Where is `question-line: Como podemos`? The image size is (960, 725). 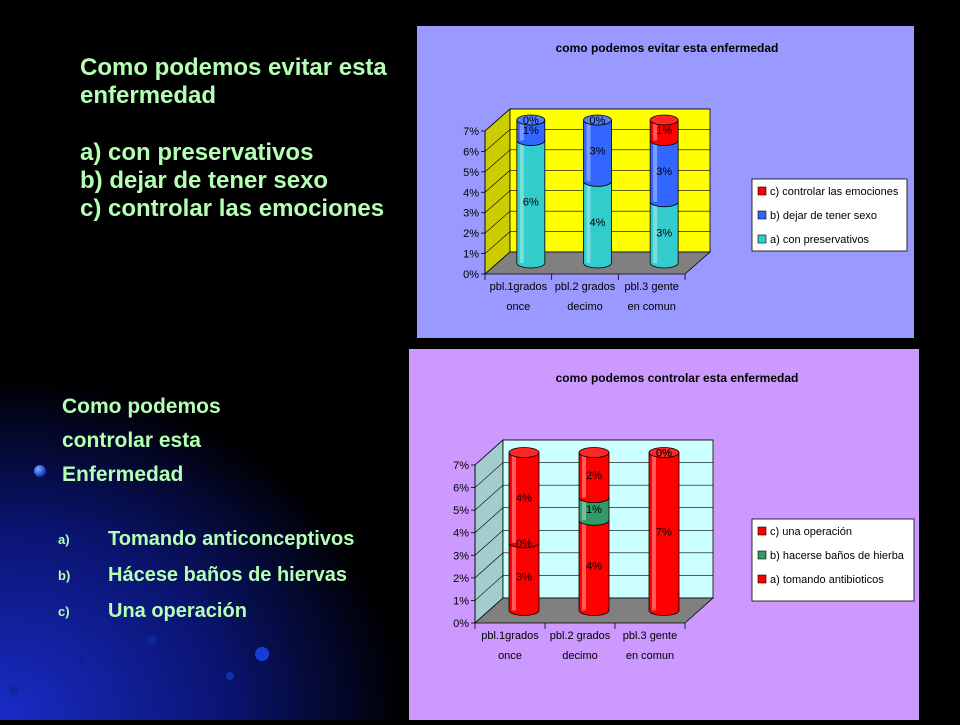 question-line: Como podemos is located at coordinates (141, 406).